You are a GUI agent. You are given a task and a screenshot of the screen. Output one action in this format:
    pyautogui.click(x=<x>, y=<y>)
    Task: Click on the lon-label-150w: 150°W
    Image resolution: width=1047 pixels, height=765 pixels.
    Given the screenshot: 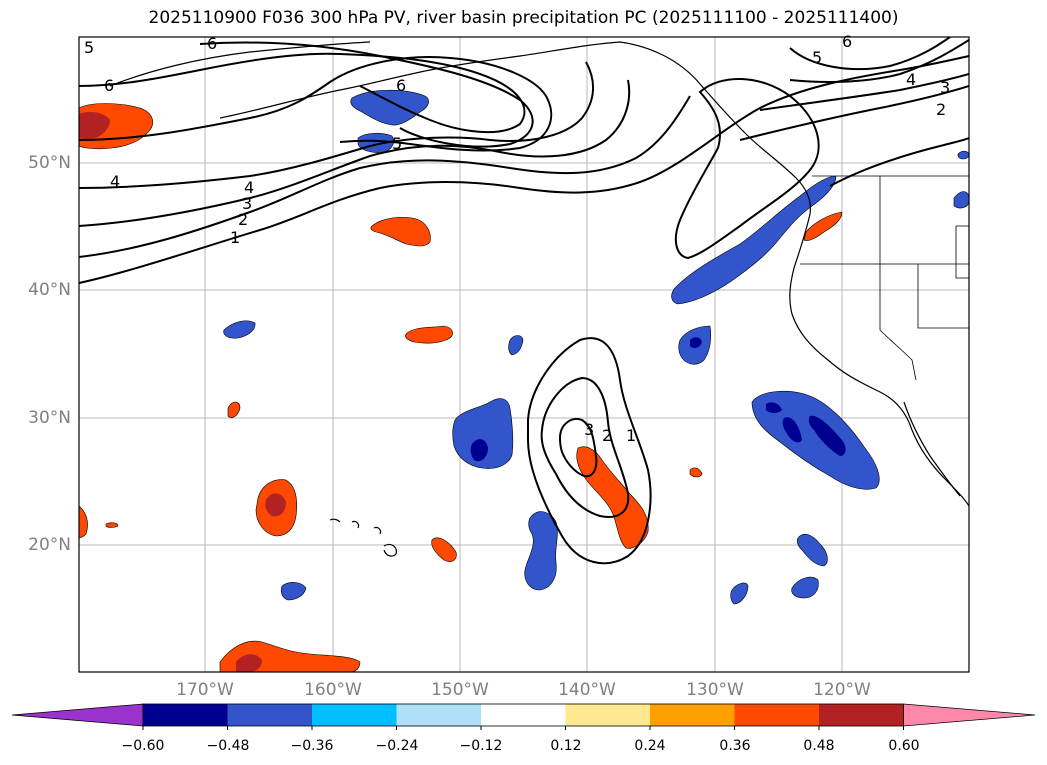 What is the action you would take?
    pyautogui.click(x=460, y=690)
    